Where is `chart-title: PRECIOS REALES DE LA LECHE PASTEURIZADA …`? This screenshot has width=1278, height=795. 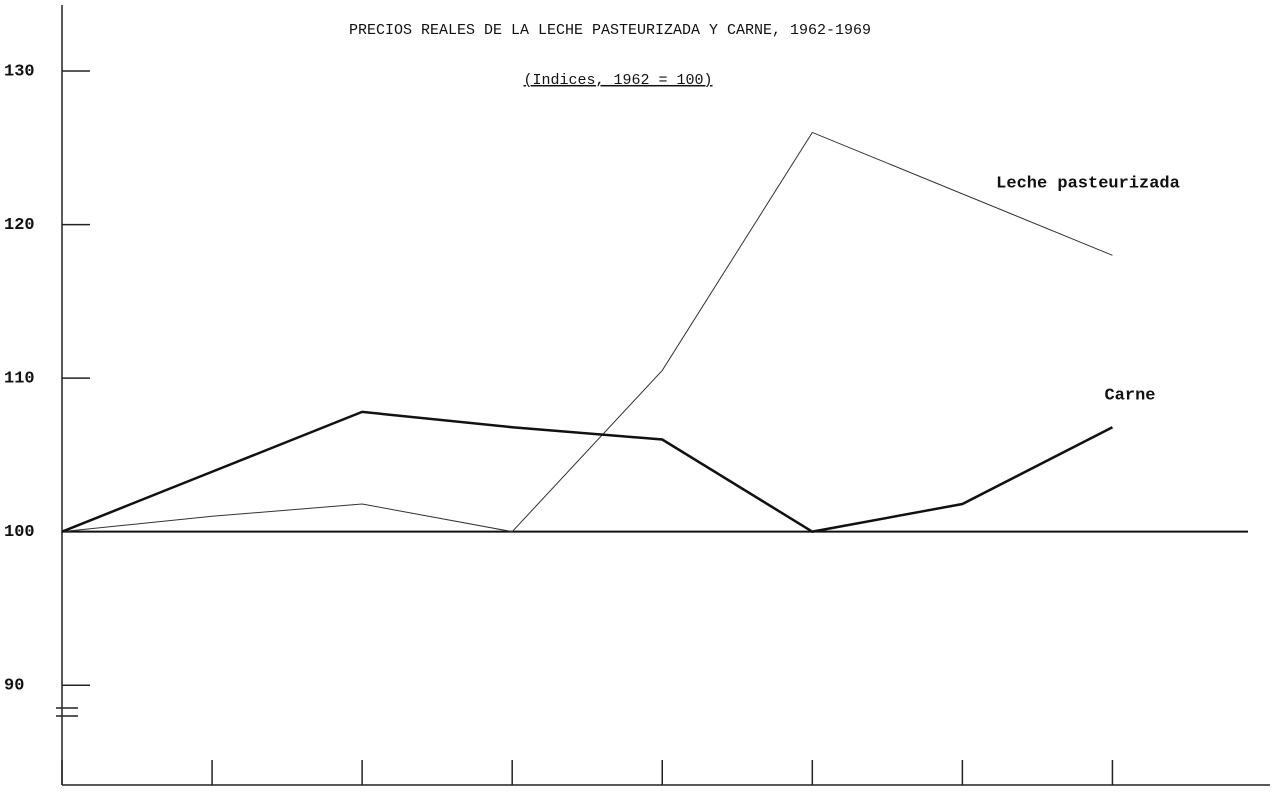
chart-title: PRECIOS REALES DE LA LECHE PASTEURIZADA … is located at coordinates (610, 30).